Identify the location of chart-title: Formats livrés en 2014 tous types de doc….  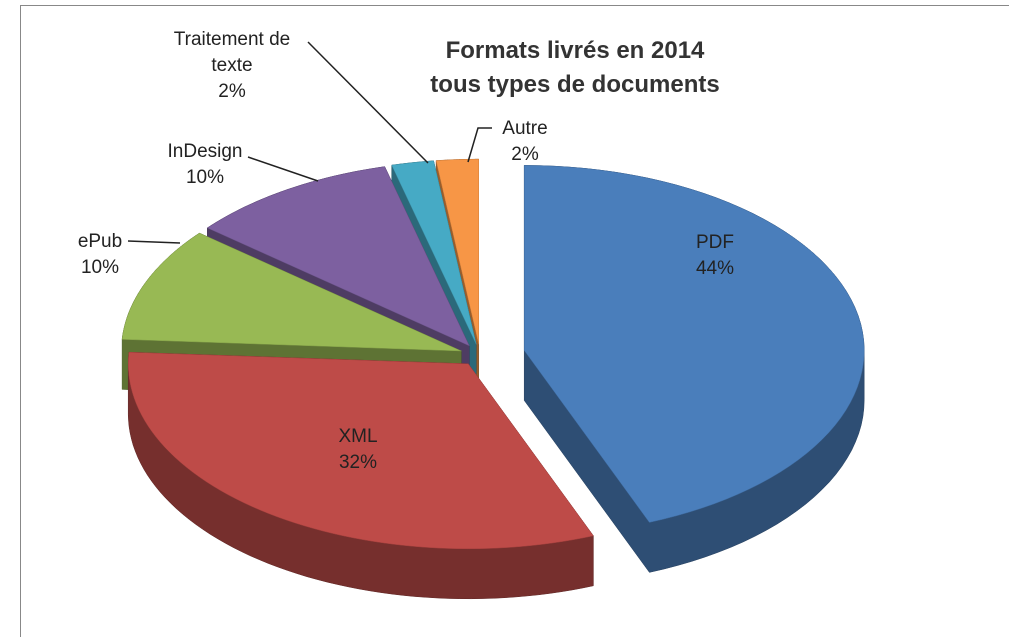
(574, 68).